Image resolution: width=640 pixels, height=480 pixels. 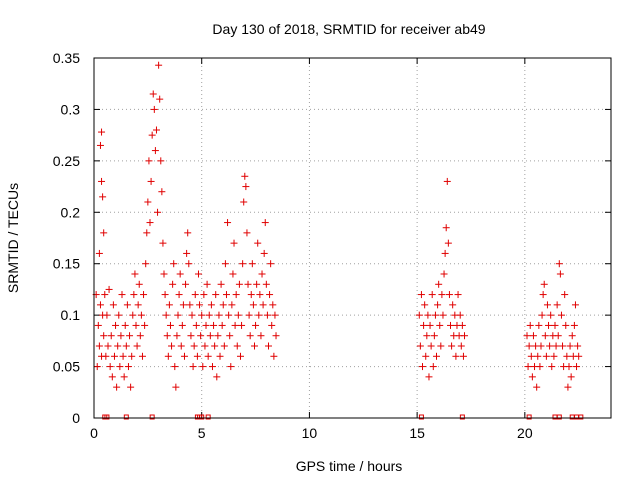 What do you see at coordinates (71, 109) in the screenshot?
I see `y-tick-label: 0.3` at bounding box center [71, 109].